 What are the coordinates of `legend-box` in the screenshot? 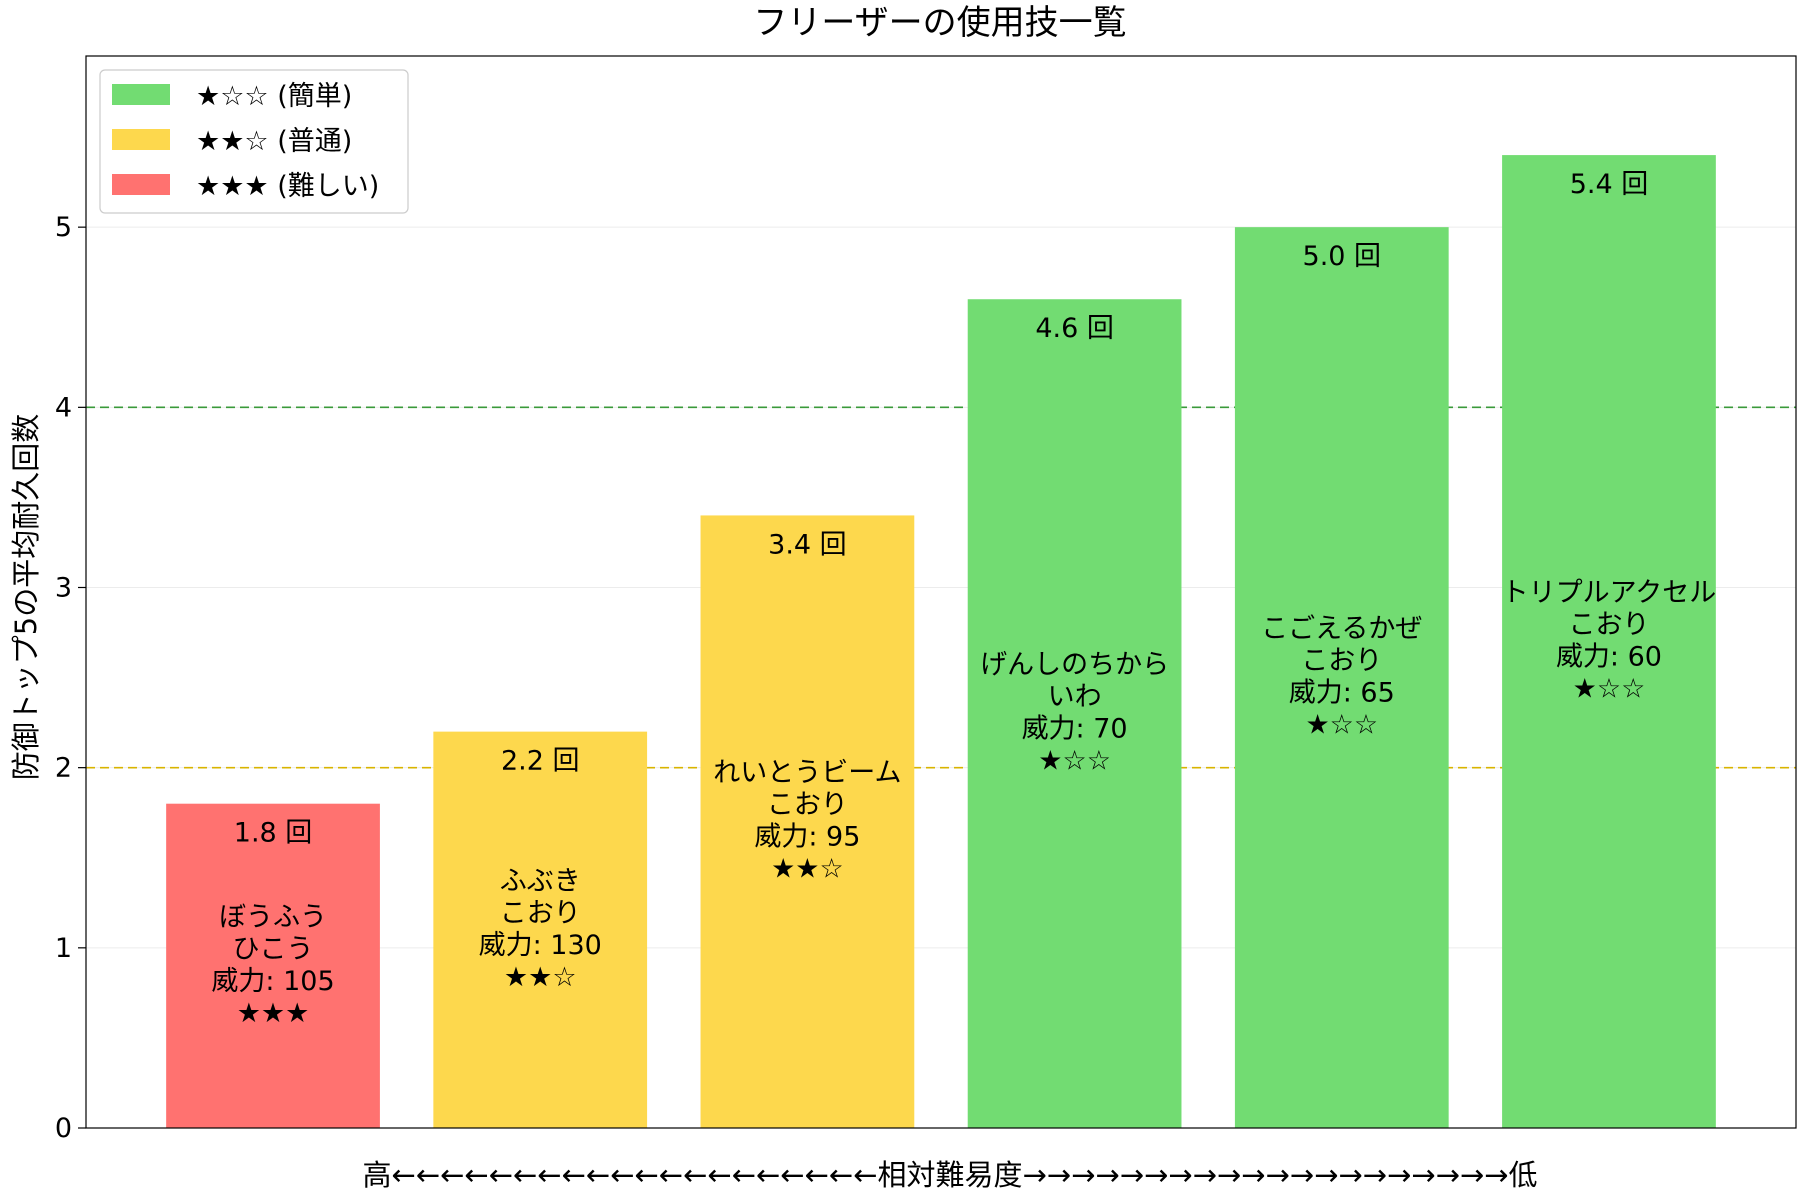 It's located at (254, 141).